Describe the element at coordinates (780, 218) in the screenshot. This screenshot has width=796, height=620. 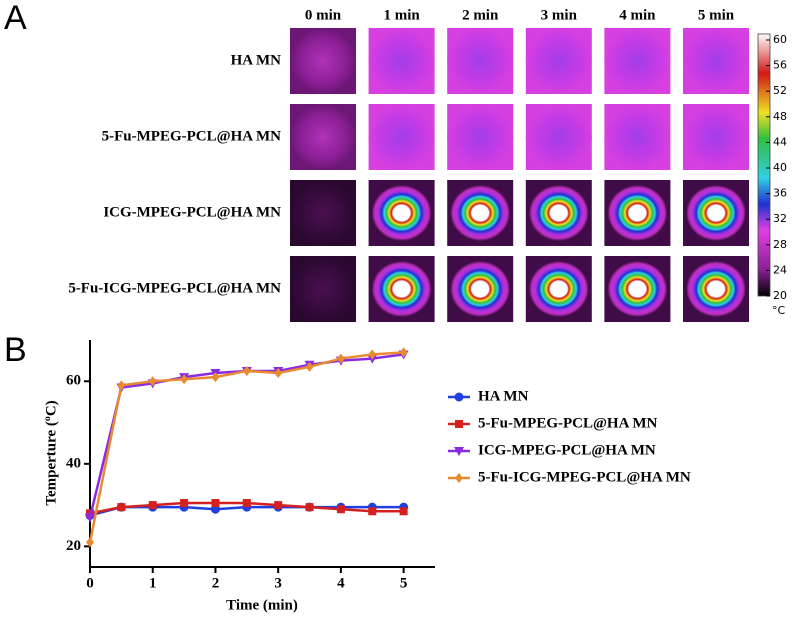
I see `colorbar-tick-label: 32` at that location.